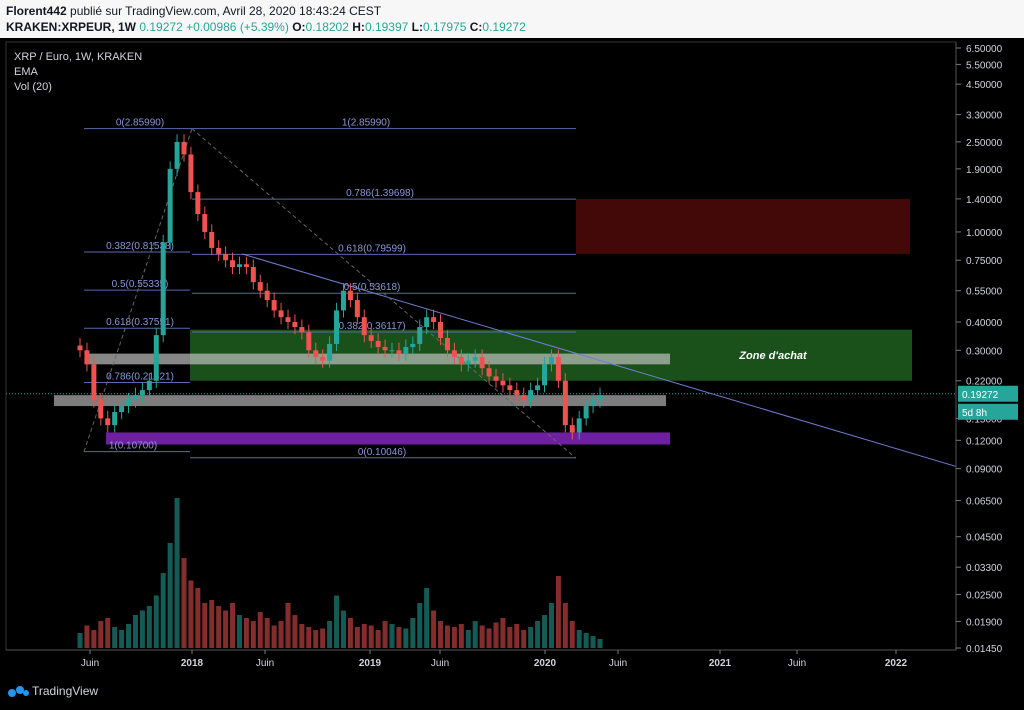  What do you see at coordinates (984, 233) in the screenshot?
I see `y-tick-label: 1.00000` at bounding box center [984, 233].